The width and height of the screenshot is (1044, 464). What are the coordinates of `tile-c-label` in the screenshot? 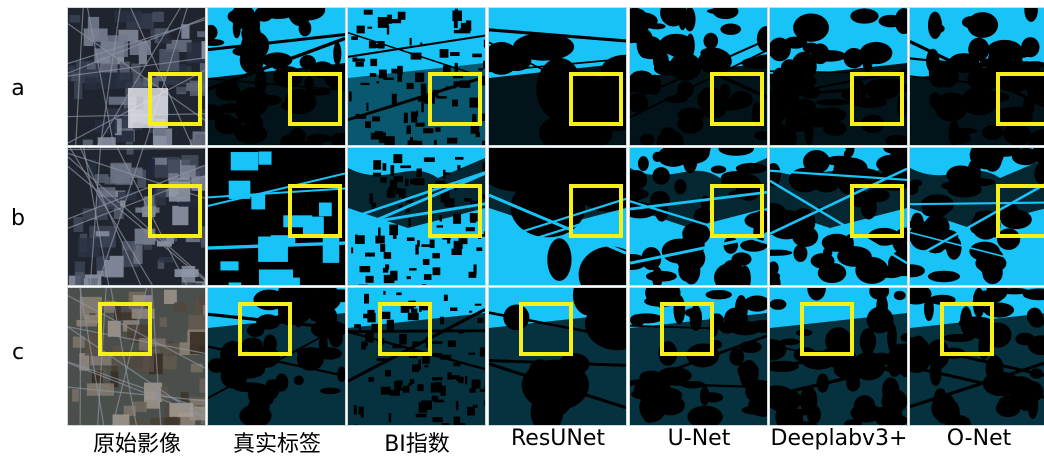 It's located at (276, 356).